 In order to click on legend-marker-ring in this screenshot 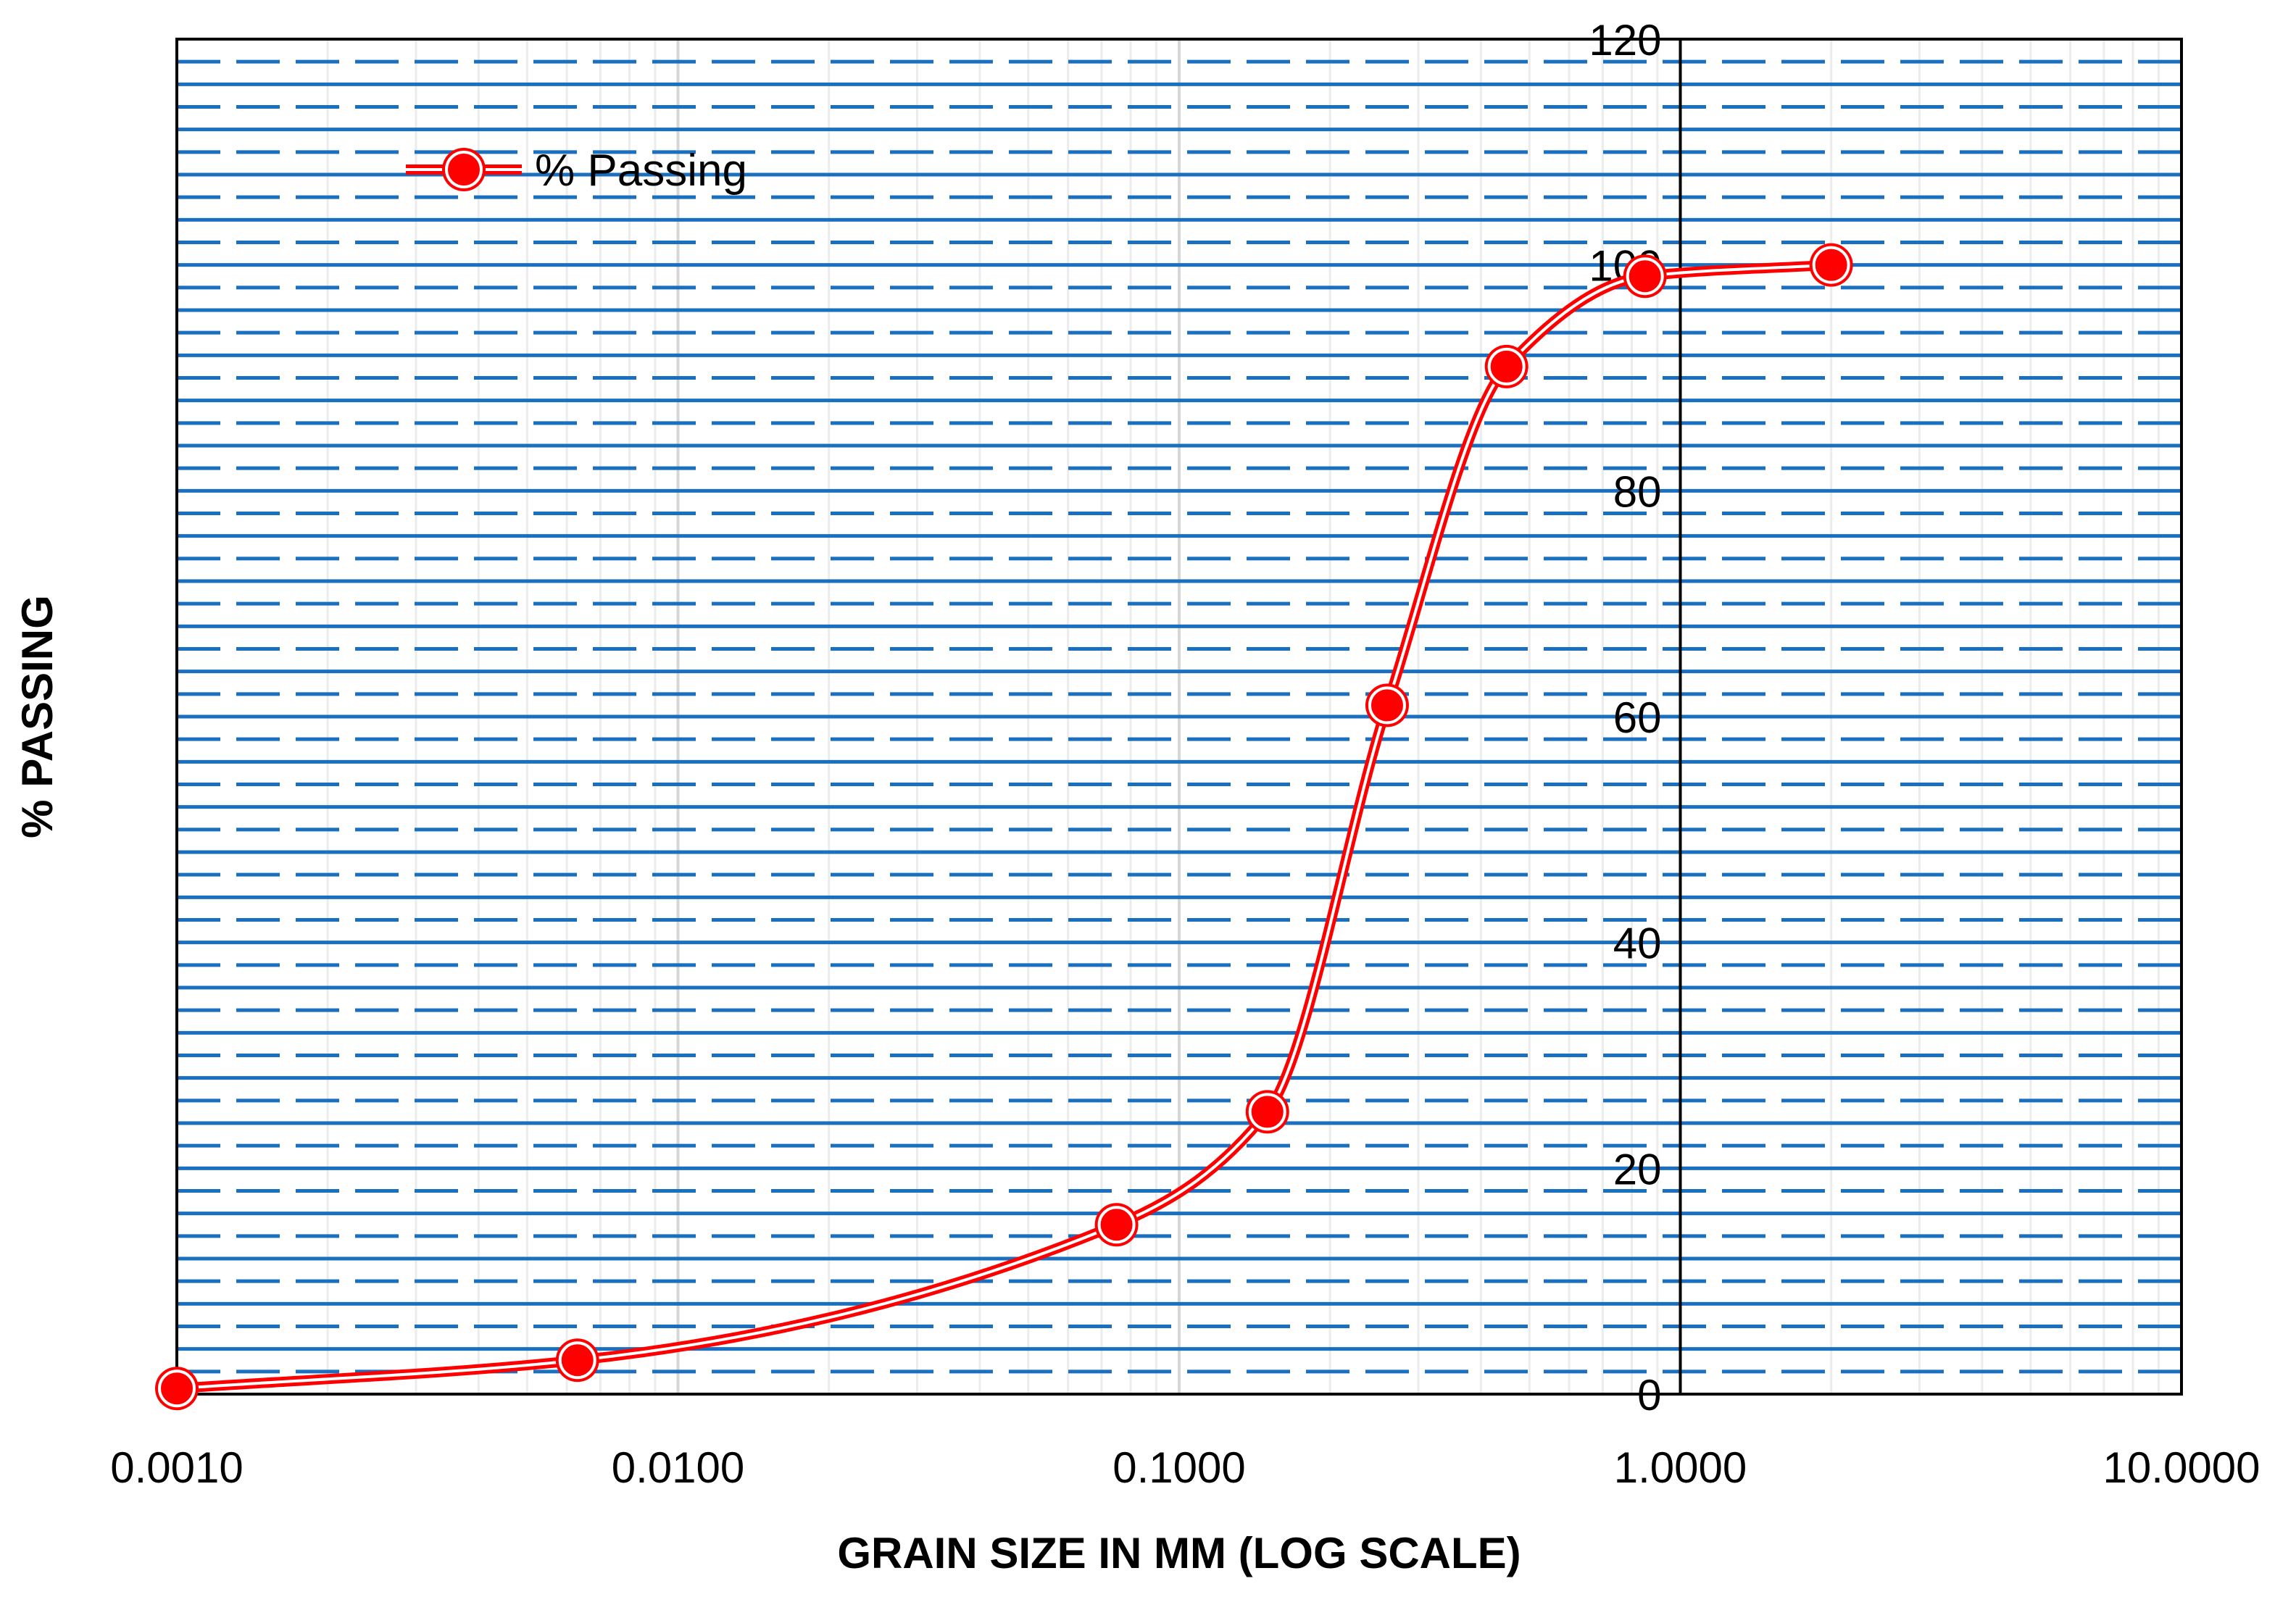, I will do `click(464, 169)`.